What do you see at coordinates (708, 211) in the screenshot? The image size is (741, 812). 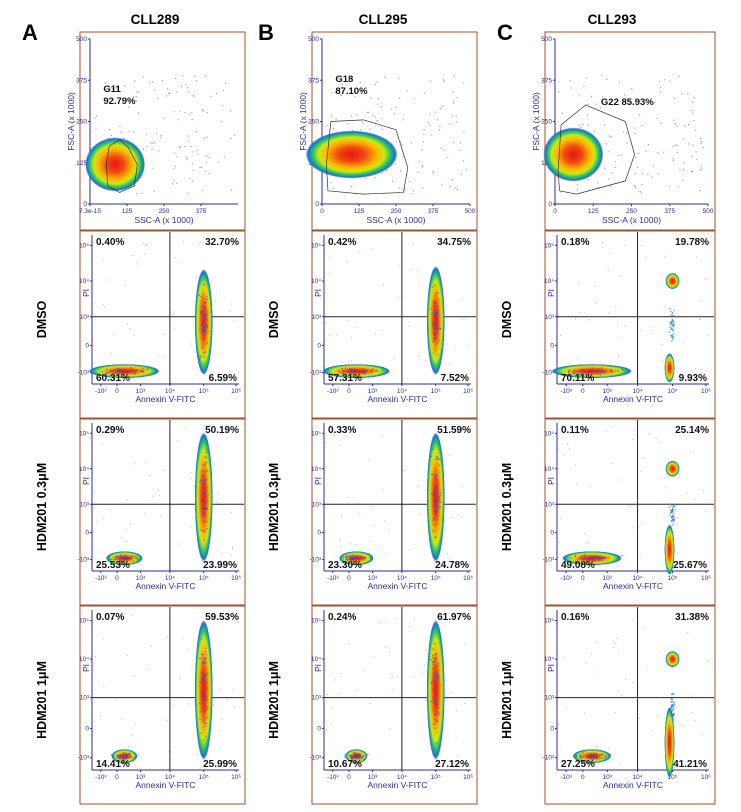 I see `scatter-x-tick: 500` at bounding box center [708, 211].